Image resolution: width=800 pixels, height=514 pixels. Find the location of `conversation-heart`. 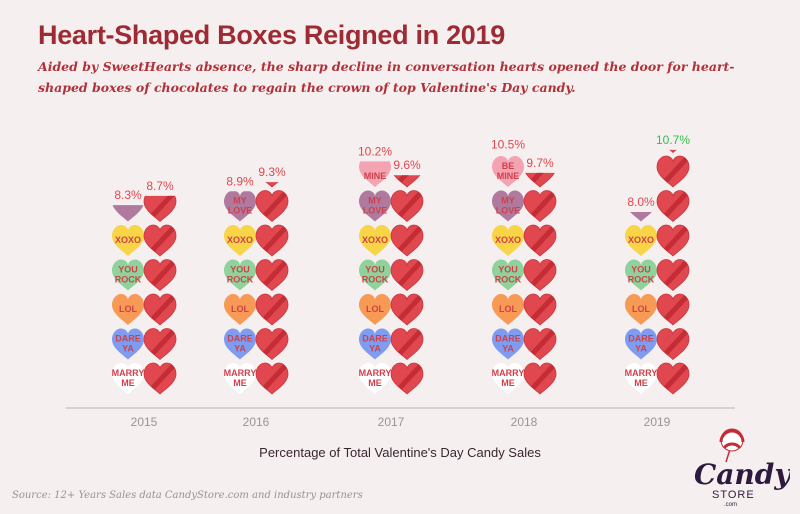

conversation-heart is located at coordinates (128, 213).